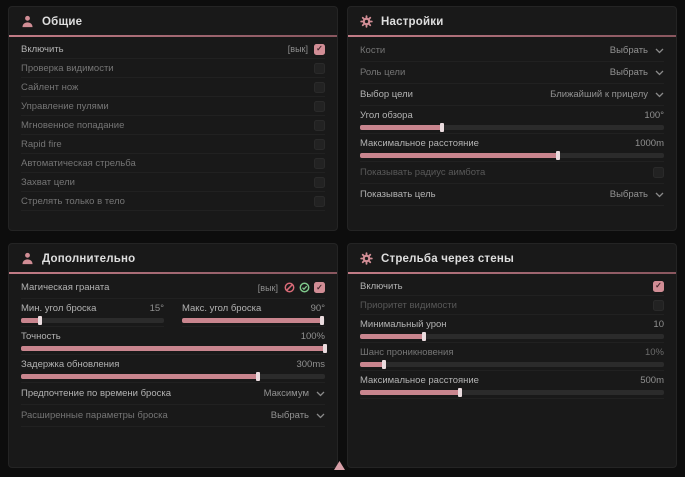 This screenshot has width=685, height=477. What do you see at coordinates (92, 313) in the screenshot?
I see `slider-row-min-throw-angle: Мин. угол броска 15°` at bounding box center [92, 313].